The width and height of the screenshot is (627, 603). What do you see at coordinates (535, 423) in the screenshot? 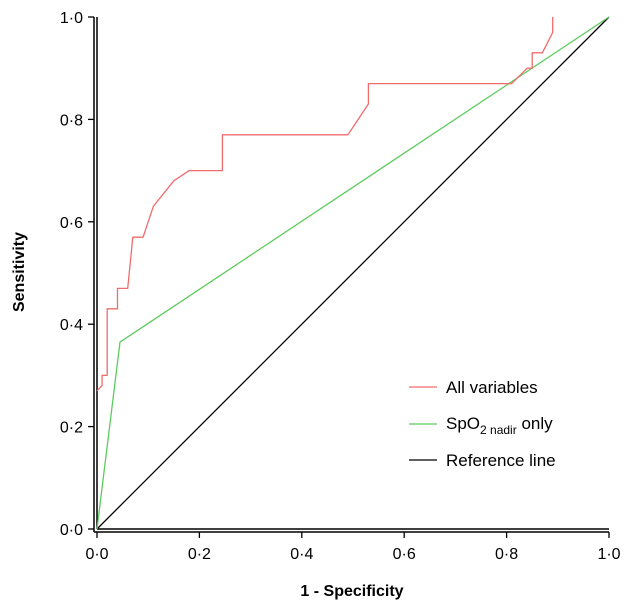
I see `legend-spo2-tail: only` at bounding box center [535, 423].